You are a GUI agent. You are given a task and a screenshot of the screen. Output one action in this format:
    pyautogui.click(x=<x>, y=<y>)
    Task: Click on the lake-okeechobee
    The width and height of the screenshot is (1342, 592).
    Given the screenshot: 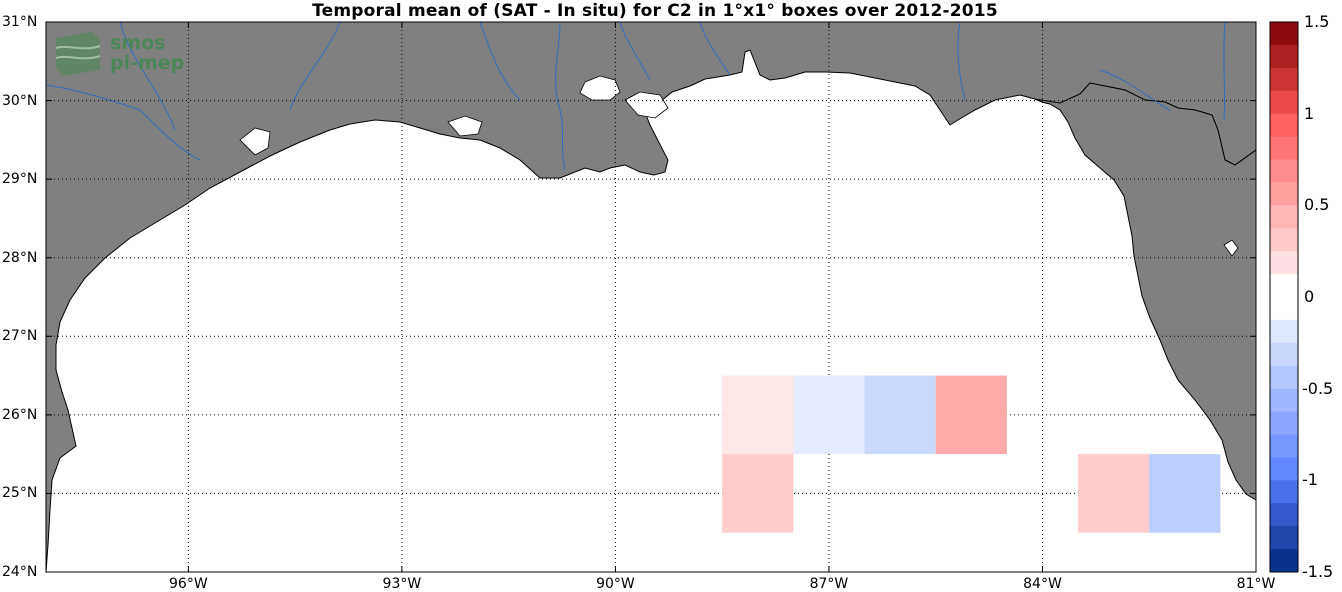 What is the action you would take?
    pyautogui.click(x=1231, y=248)
    